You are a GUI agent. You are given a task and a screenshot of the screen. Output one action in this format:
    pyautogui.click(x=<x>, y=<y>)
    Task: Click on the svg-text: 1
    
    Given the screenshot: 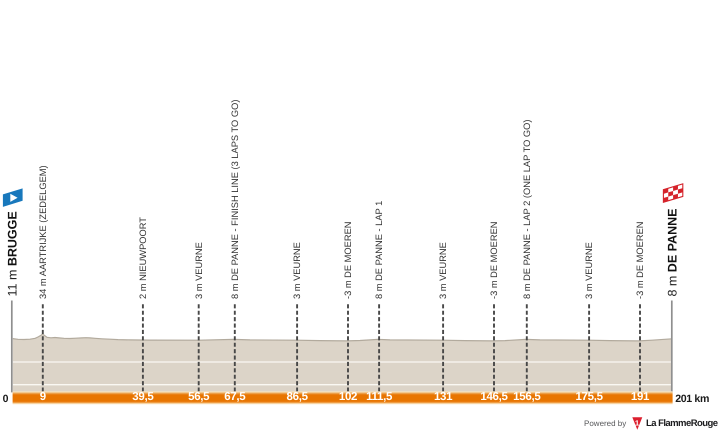 What is the action you would take?
    pyautogui.click(x=637, y=422)
    